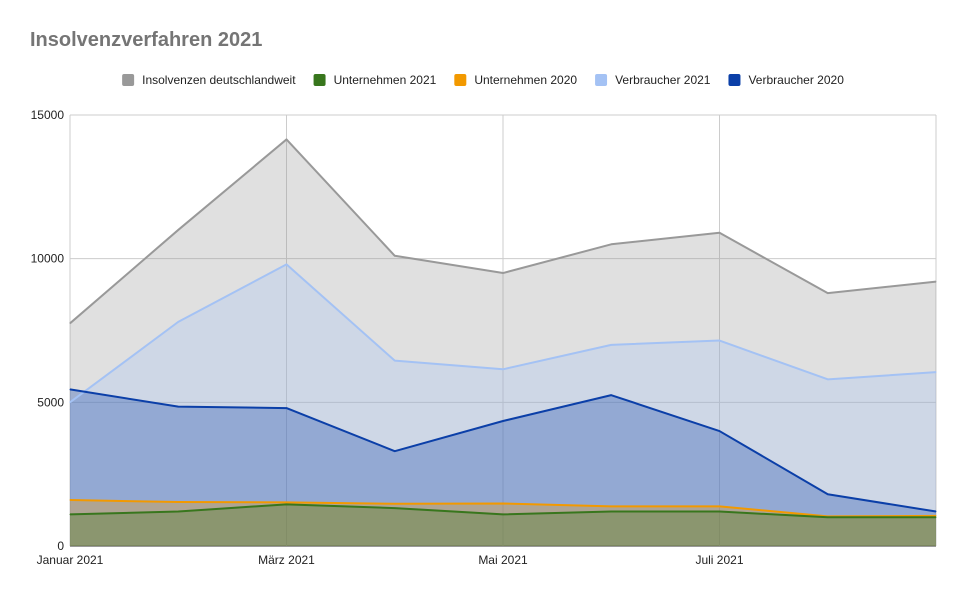 The image size is (966, 597). Describe the element at coordinates (503, 560) in the screenshot. I see `x-tick-label: Mai 2021` at that location.